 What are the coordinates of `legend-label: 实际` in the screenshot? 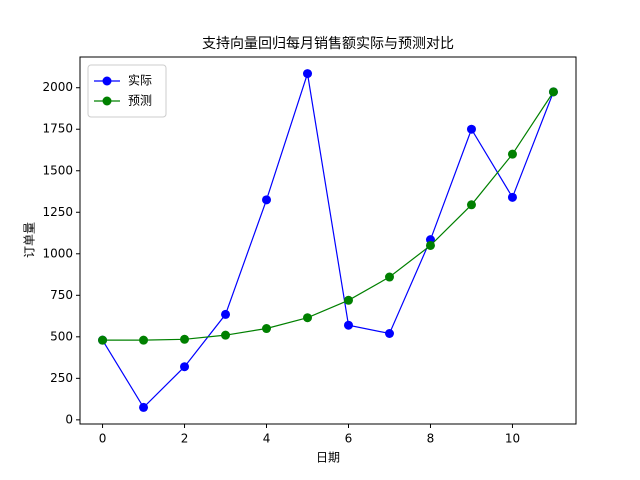 It's located at (140, 80).